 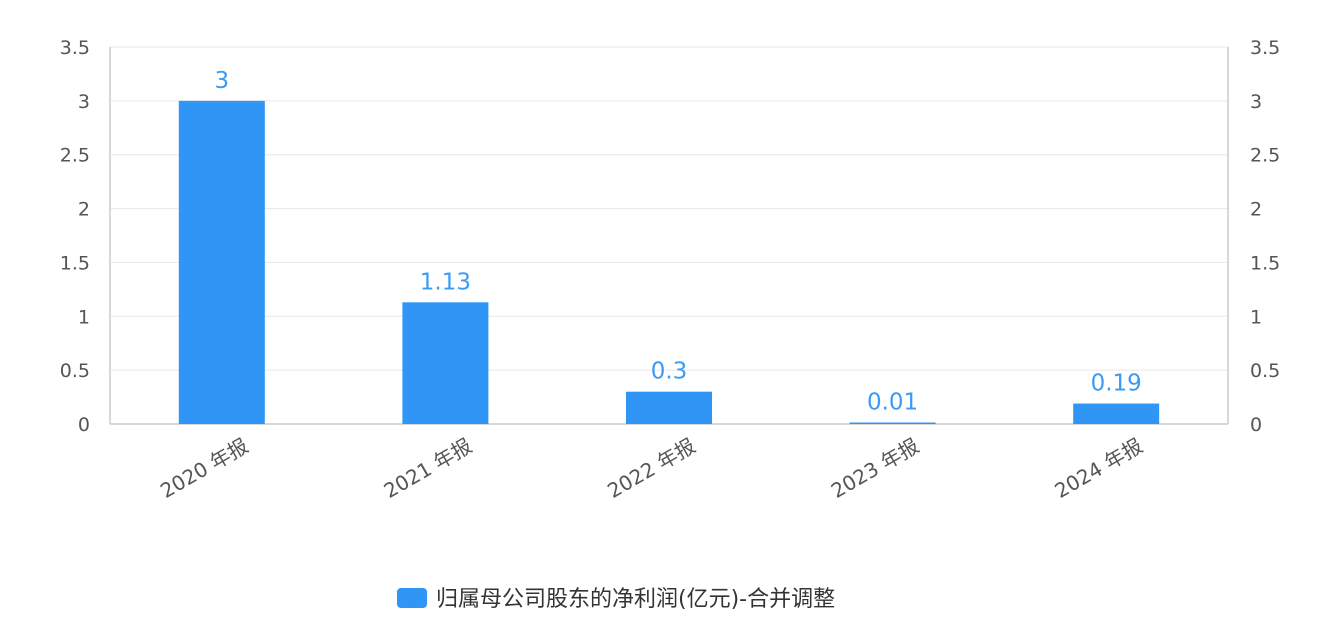 What do you see at coordinates (1256, 210) in the screenshot?
I see `y-tick-label-right: 2` at bounding box center [1256, 210].